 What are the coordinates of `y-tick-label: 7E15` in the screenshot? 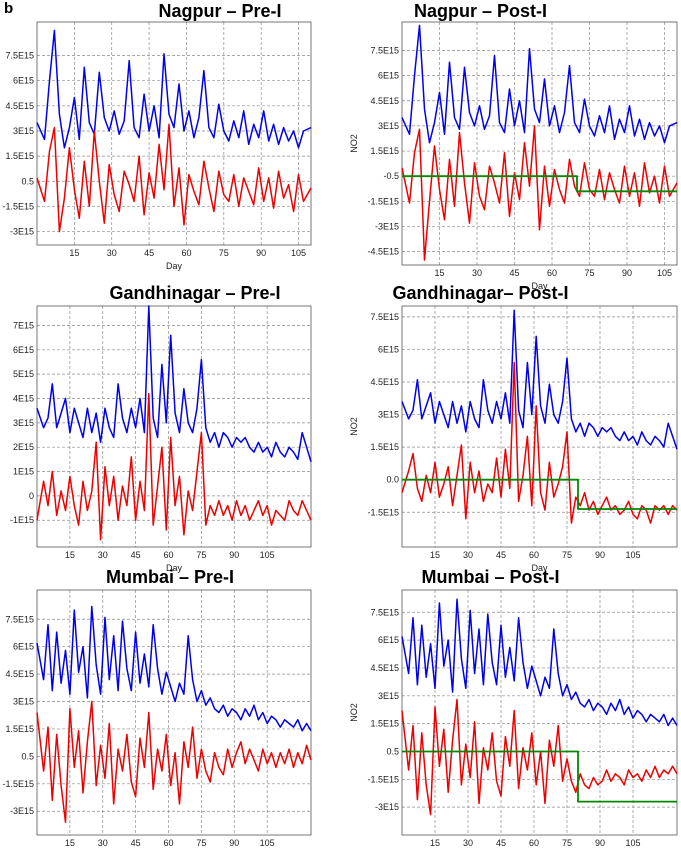 It's located at (23, 325).